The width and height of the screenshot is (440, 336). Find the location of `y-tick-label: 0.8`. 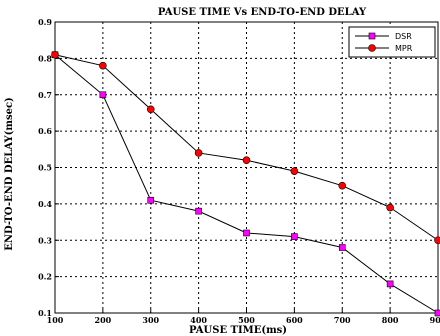

y-tick-label: 0.8 is located at coordinates (45, 58).